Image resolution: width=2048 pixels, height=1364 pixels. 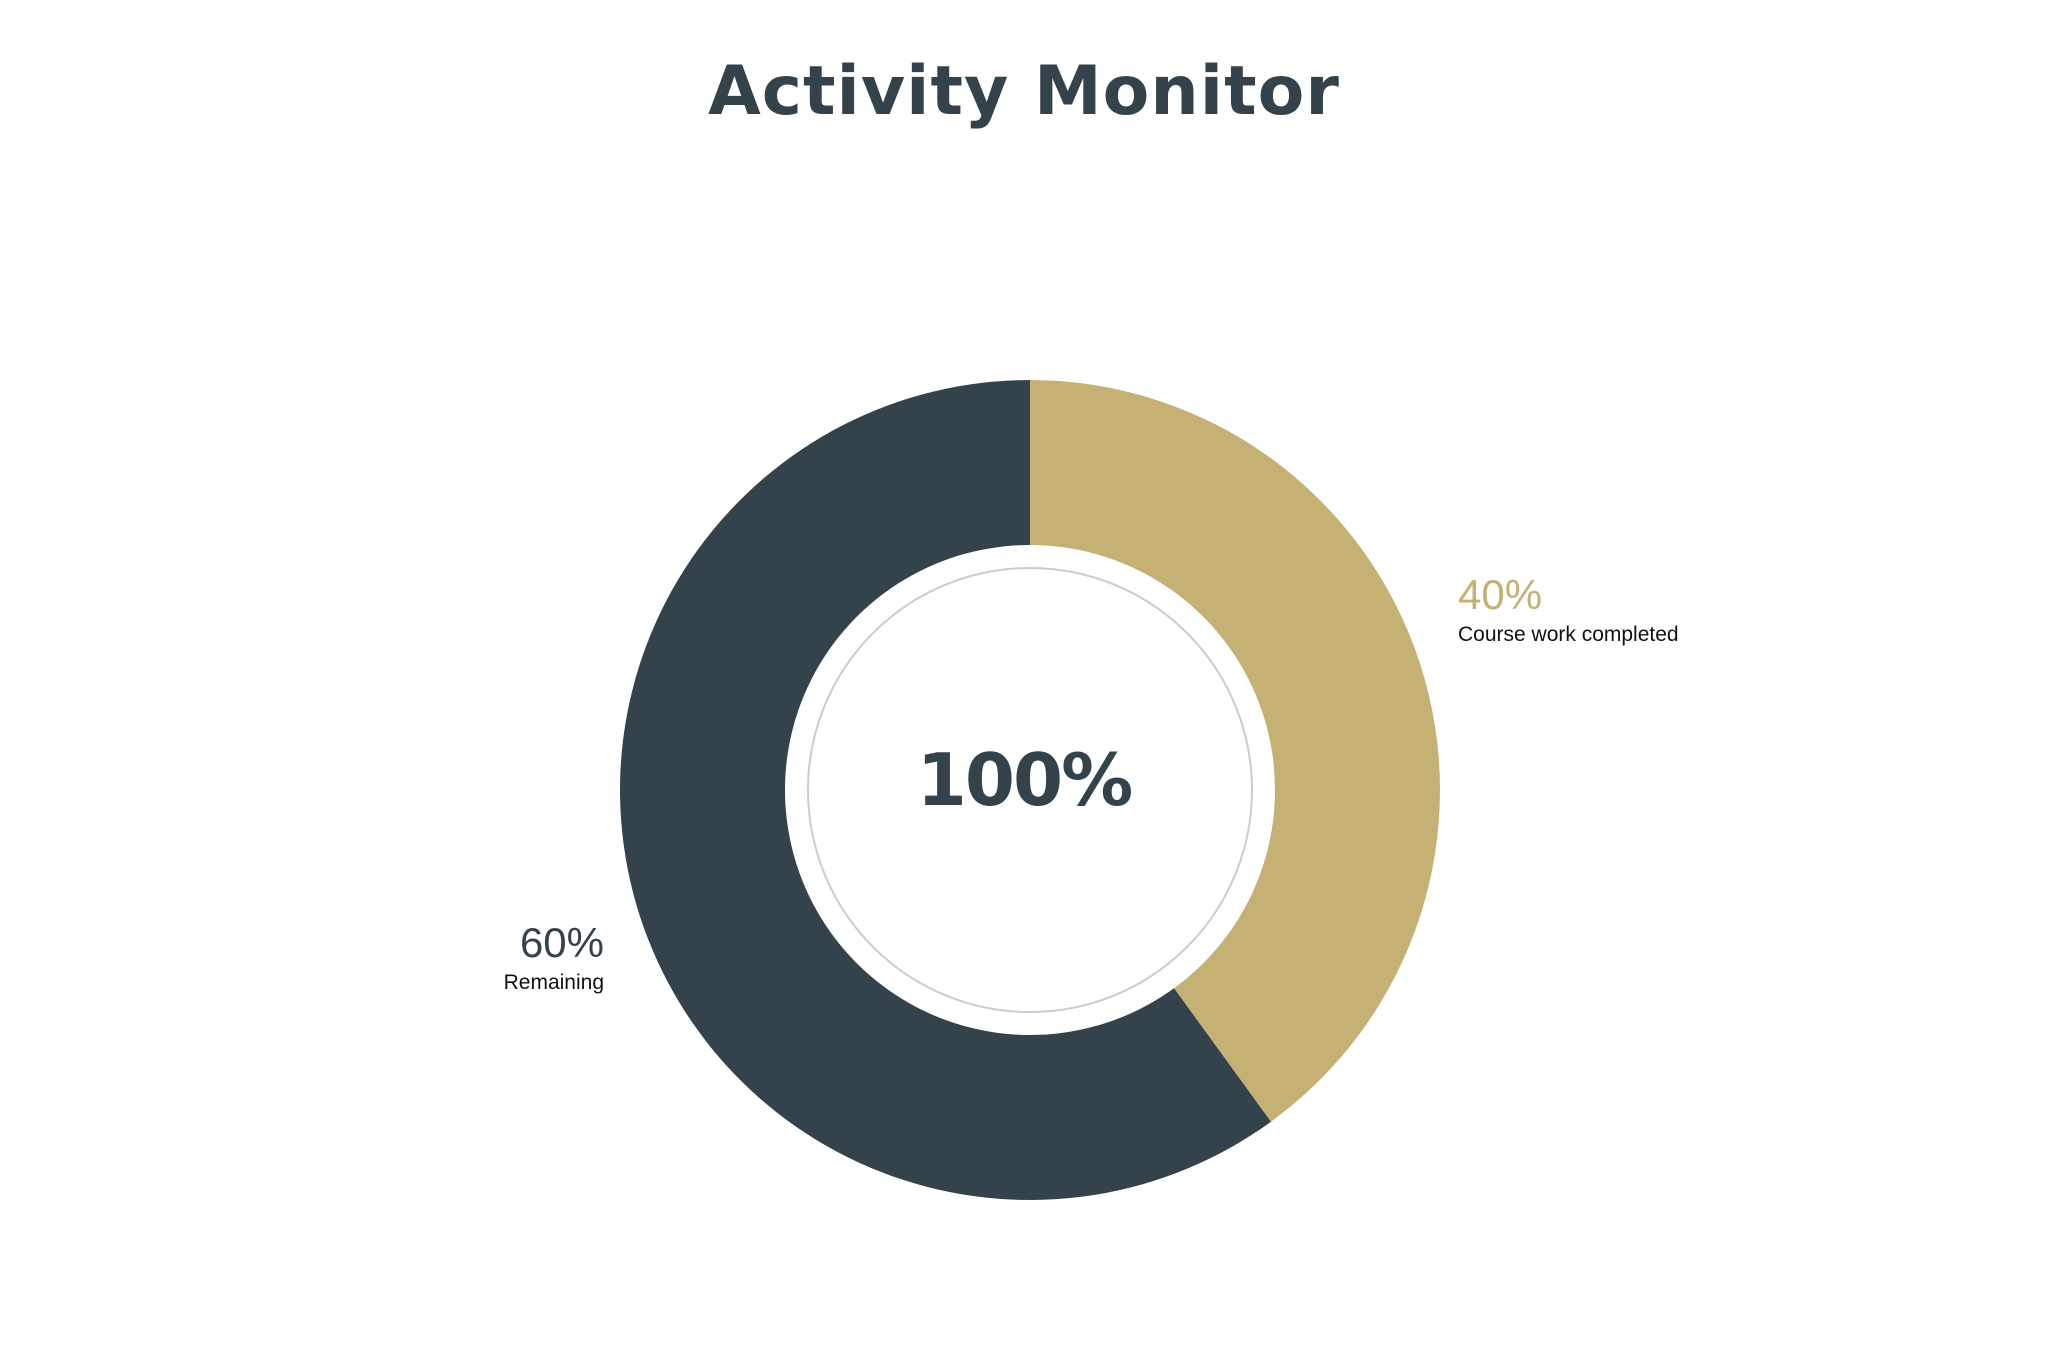 I want to click on chart-title: Activity Monitor, so click(x=1024, y=91).